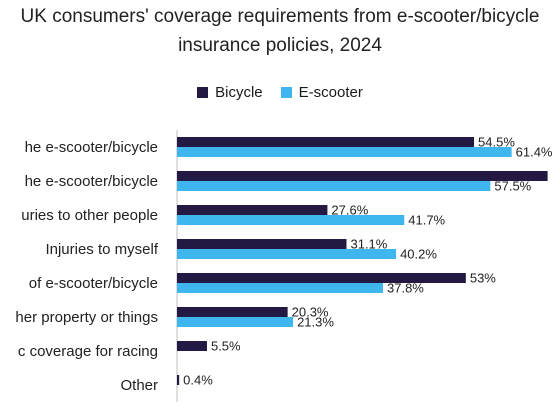 The height and width of the screenshot is (420, 560). Describe the element at coordinates (534, 152) in the screenshot. I see `data-label: 61.4%` at that location.